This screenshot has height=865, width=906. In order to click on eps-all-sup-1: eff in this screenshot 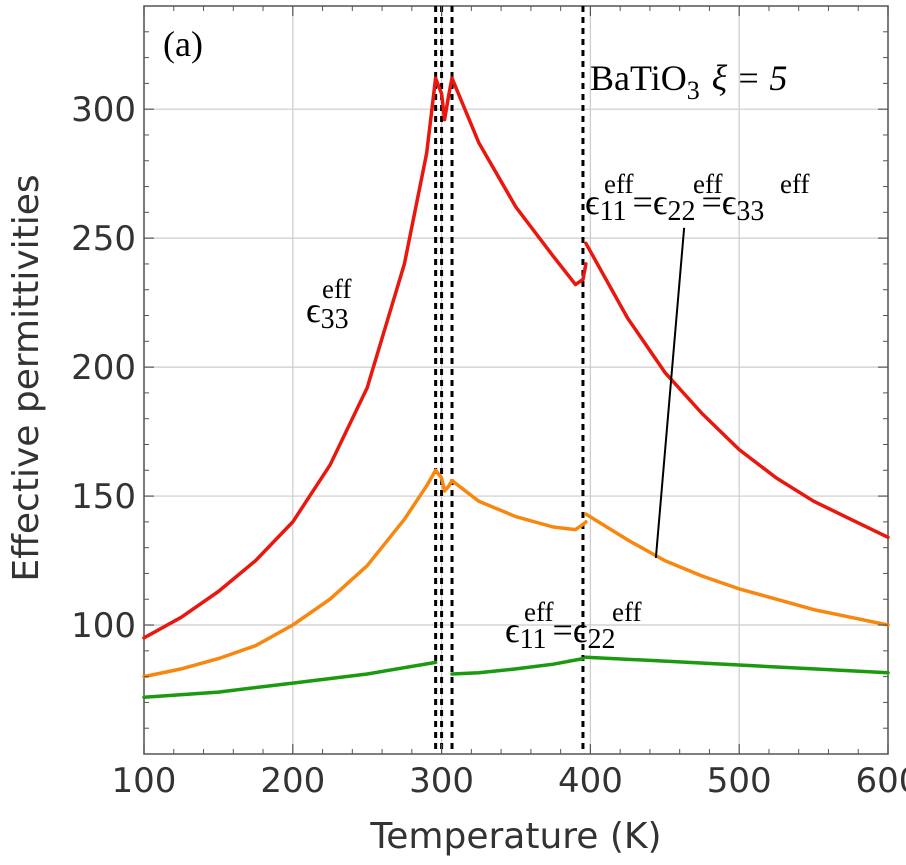, I will do `click(618, 184)`.